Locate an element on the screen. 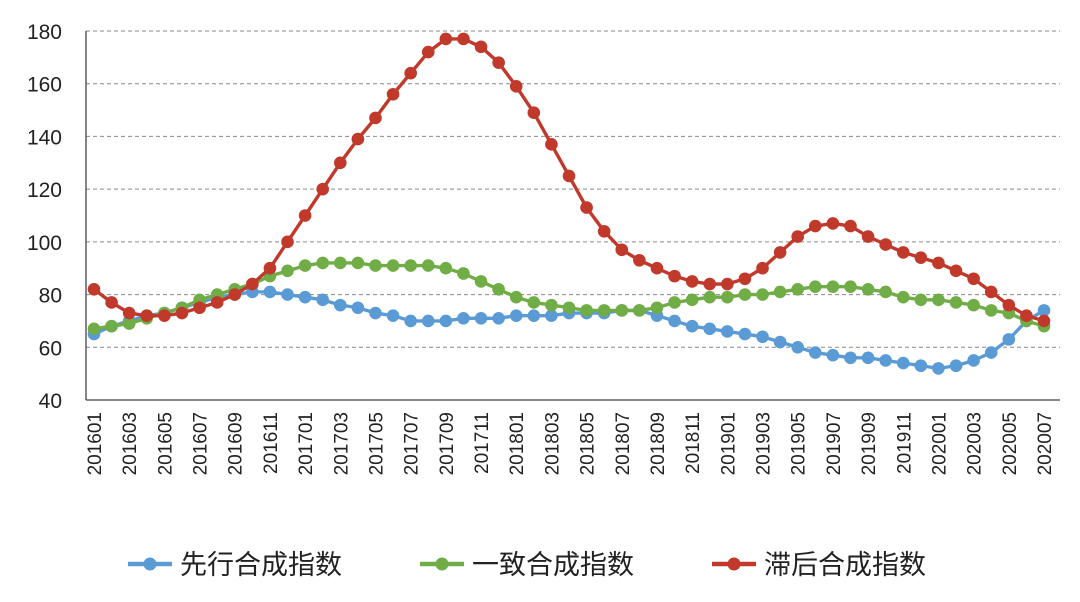 The width and height of the screenshot is (1080, 602). x-tick-label: 202007 is located at coordinates (1045, 443).